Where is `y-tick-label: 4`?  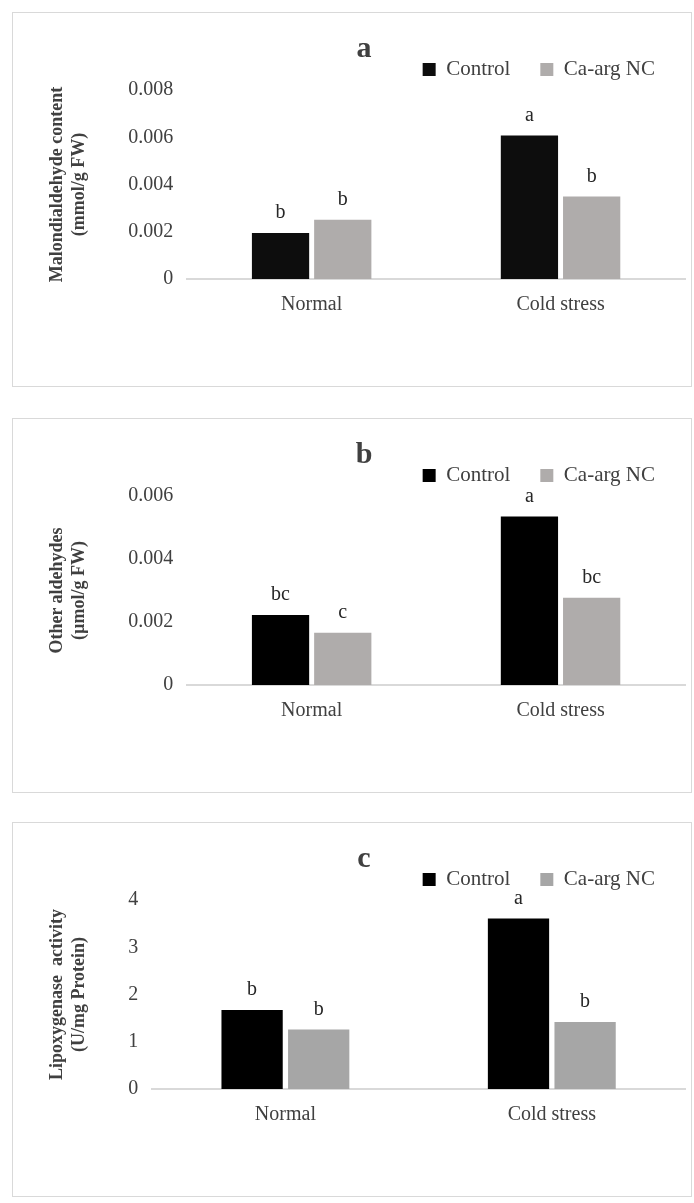 y-tick-label: 4 is located at coordinates (133, 898).